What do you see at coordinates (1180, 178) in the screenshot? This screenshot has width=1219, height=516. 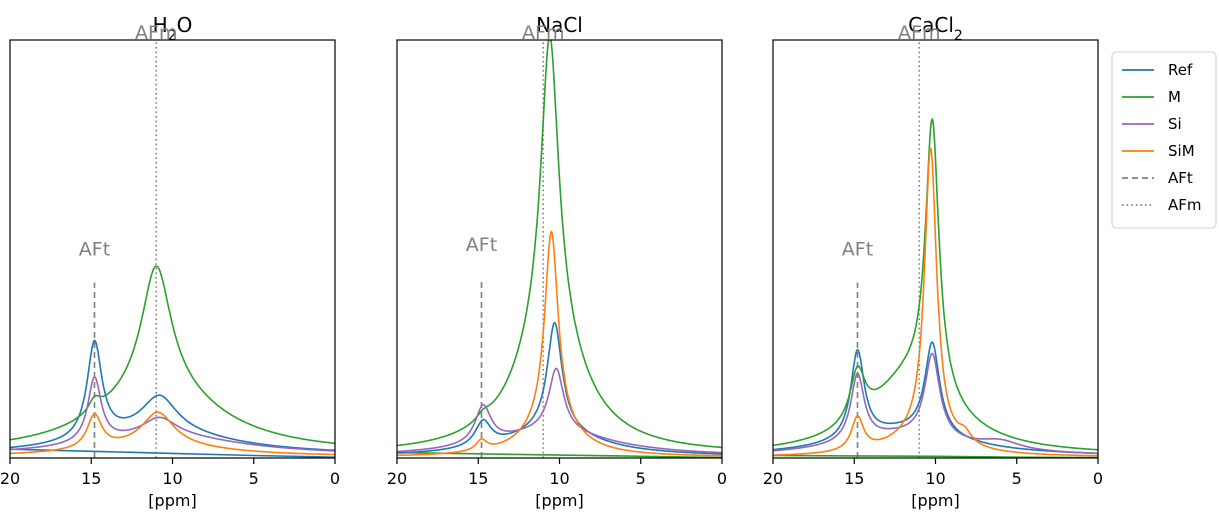 I see `legend-label: AFt` at bounding box center [1180, 178].